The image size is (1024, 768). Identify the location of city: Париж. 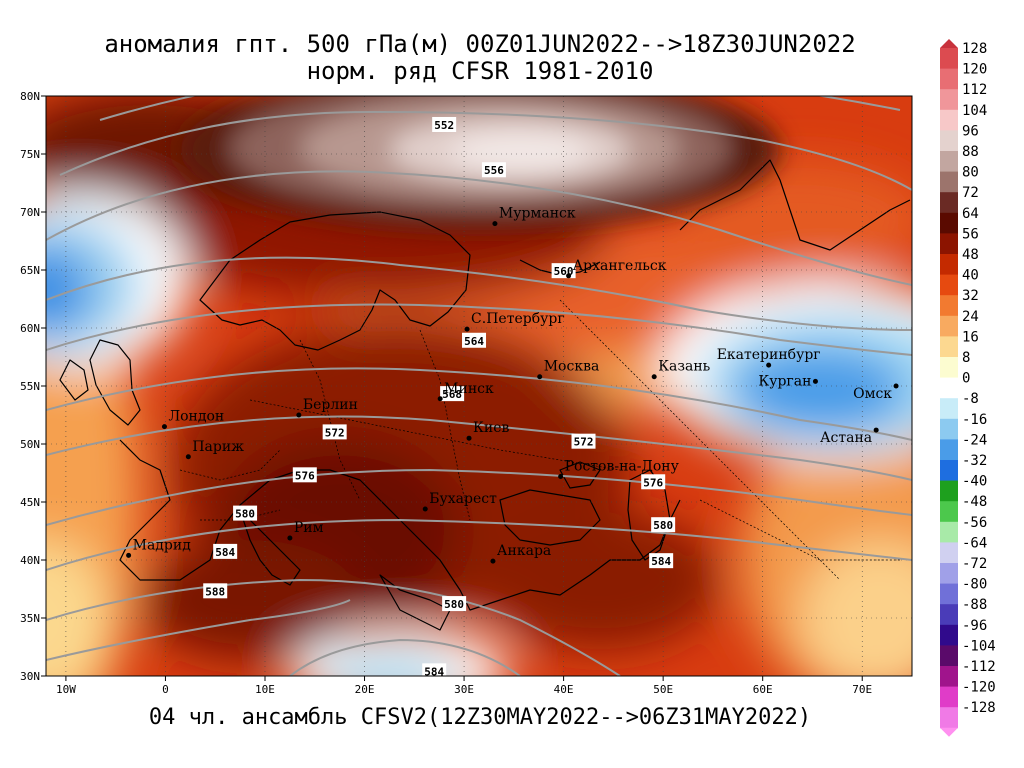
(214, 449).